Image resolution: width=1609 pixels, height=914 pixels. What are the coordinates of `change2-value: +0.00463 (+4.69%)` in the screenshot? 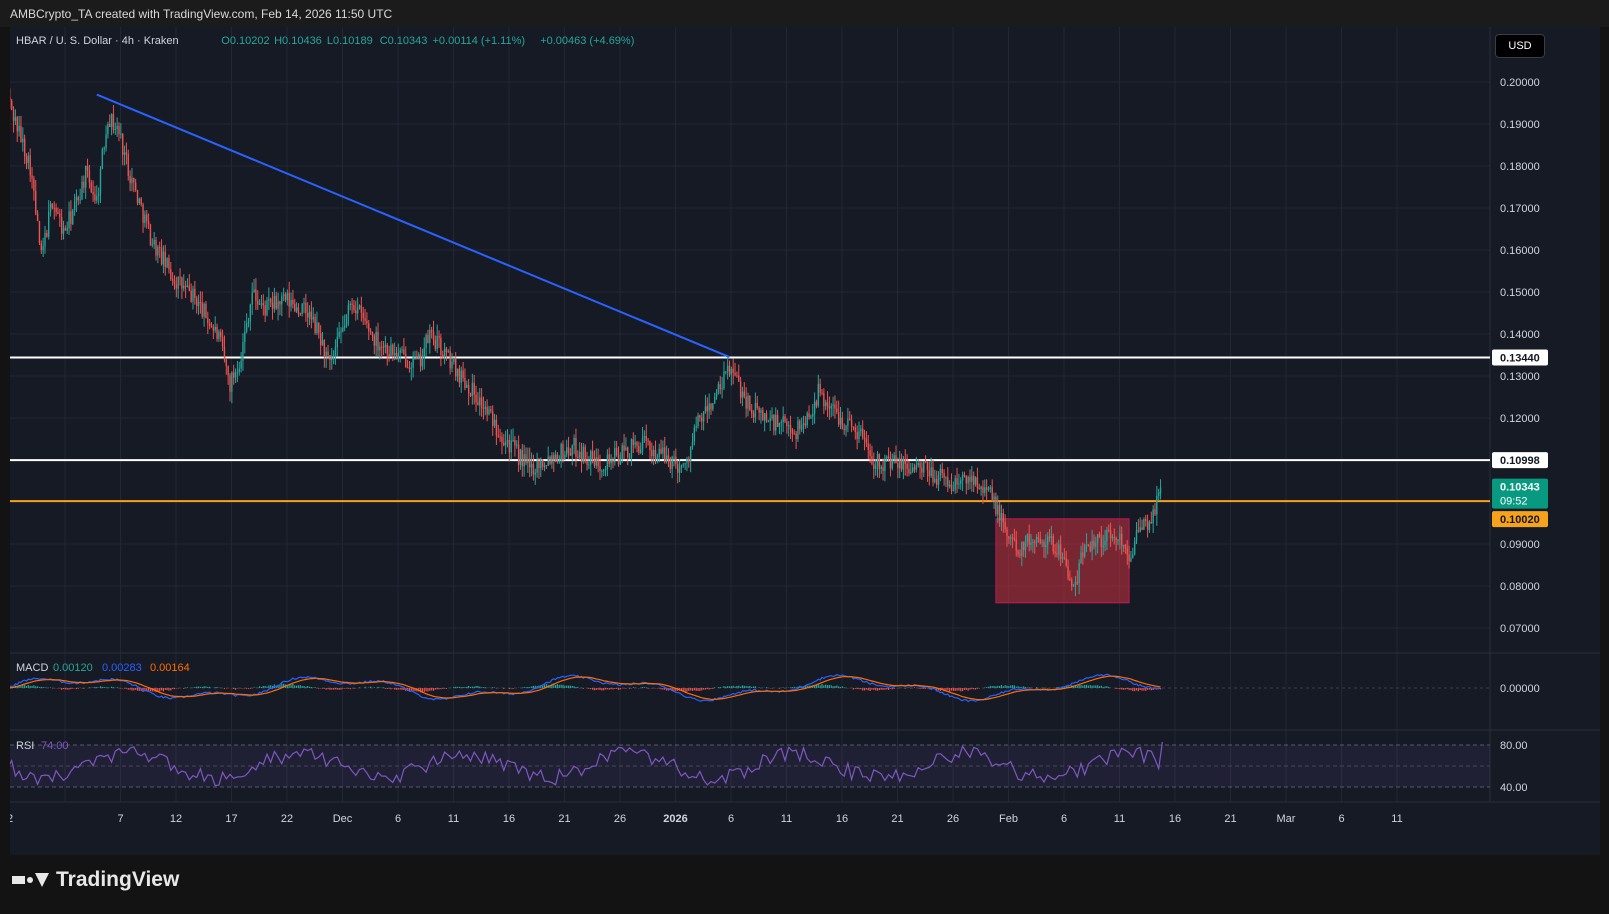 It's located at (587, 41).